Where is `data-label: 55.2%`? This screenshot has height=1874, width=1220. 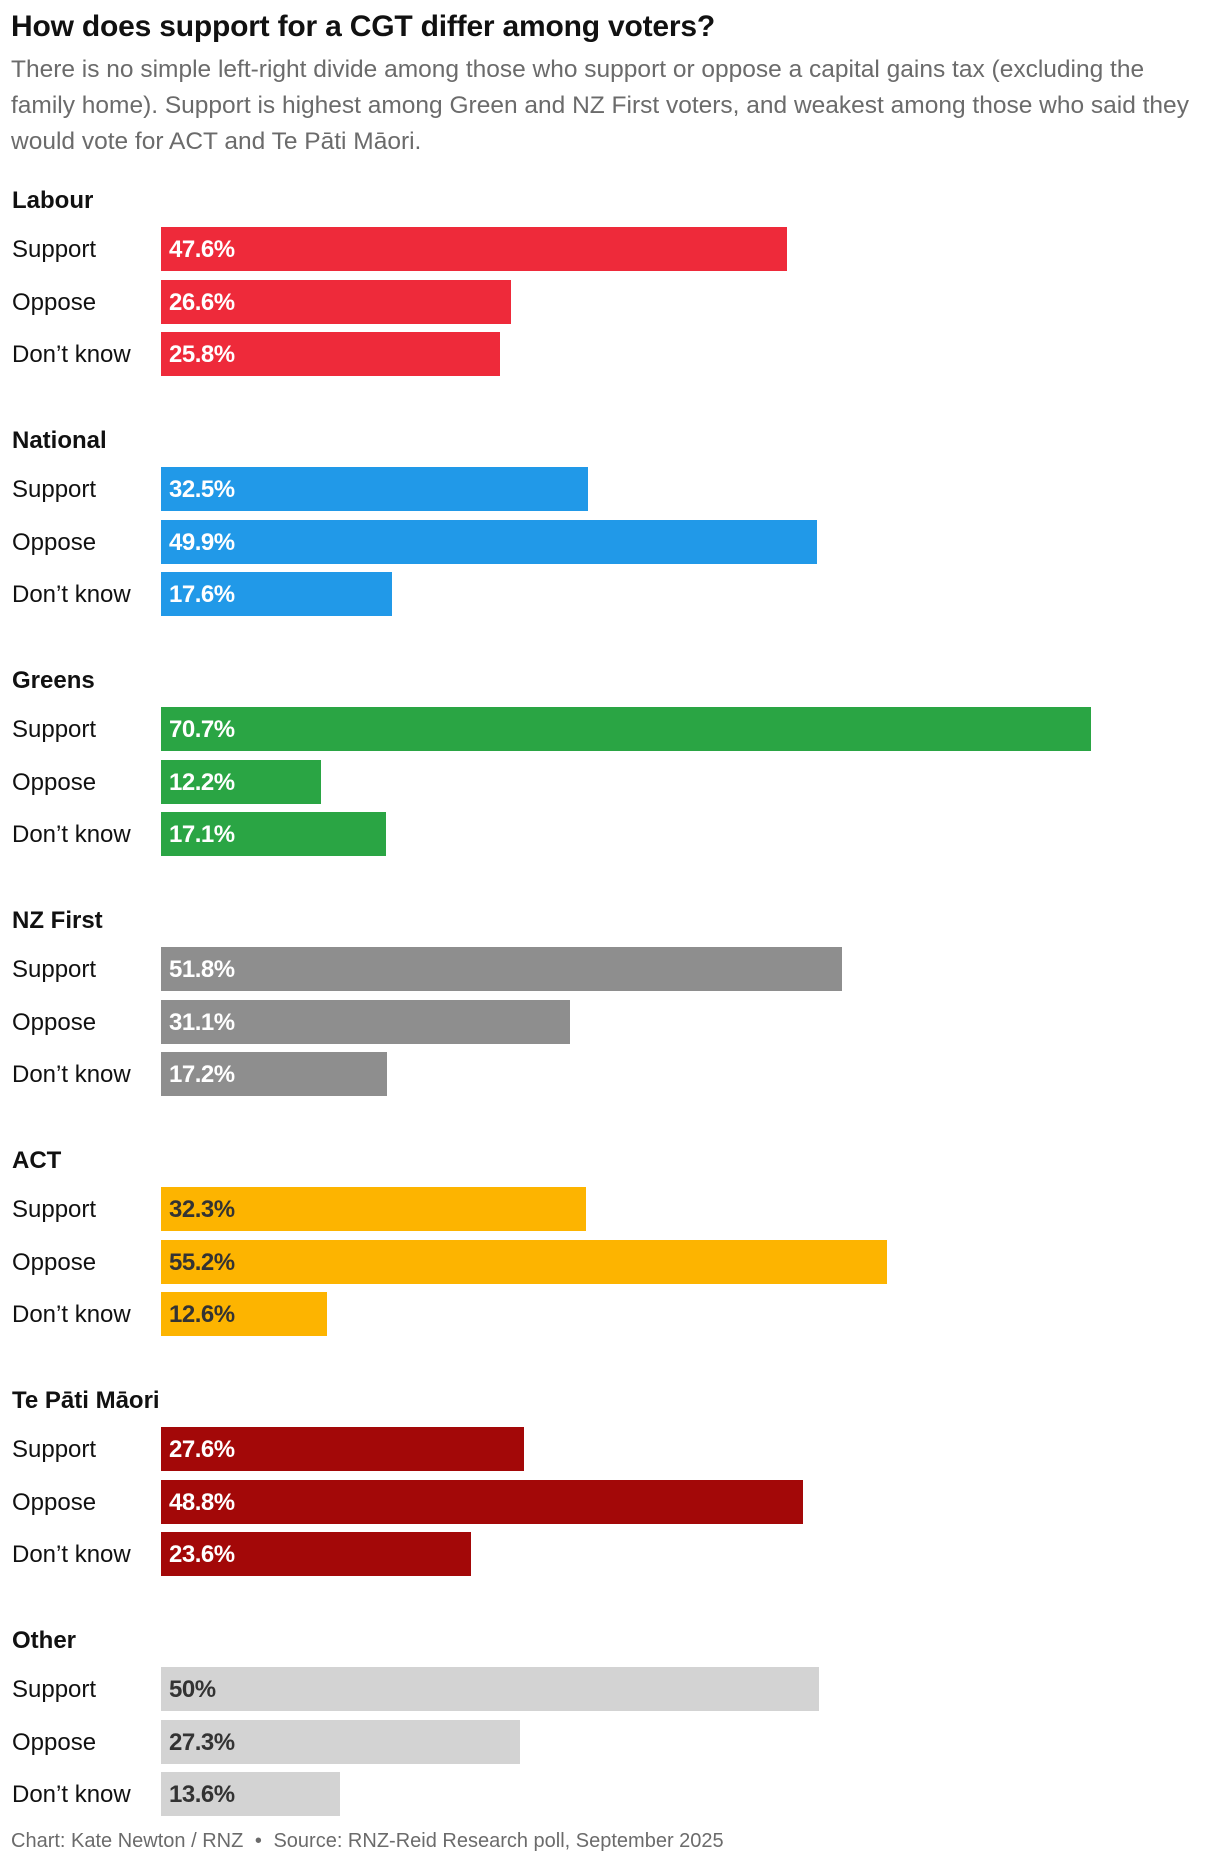 data-label: 55.2% is located at coordinates (202, 1262).